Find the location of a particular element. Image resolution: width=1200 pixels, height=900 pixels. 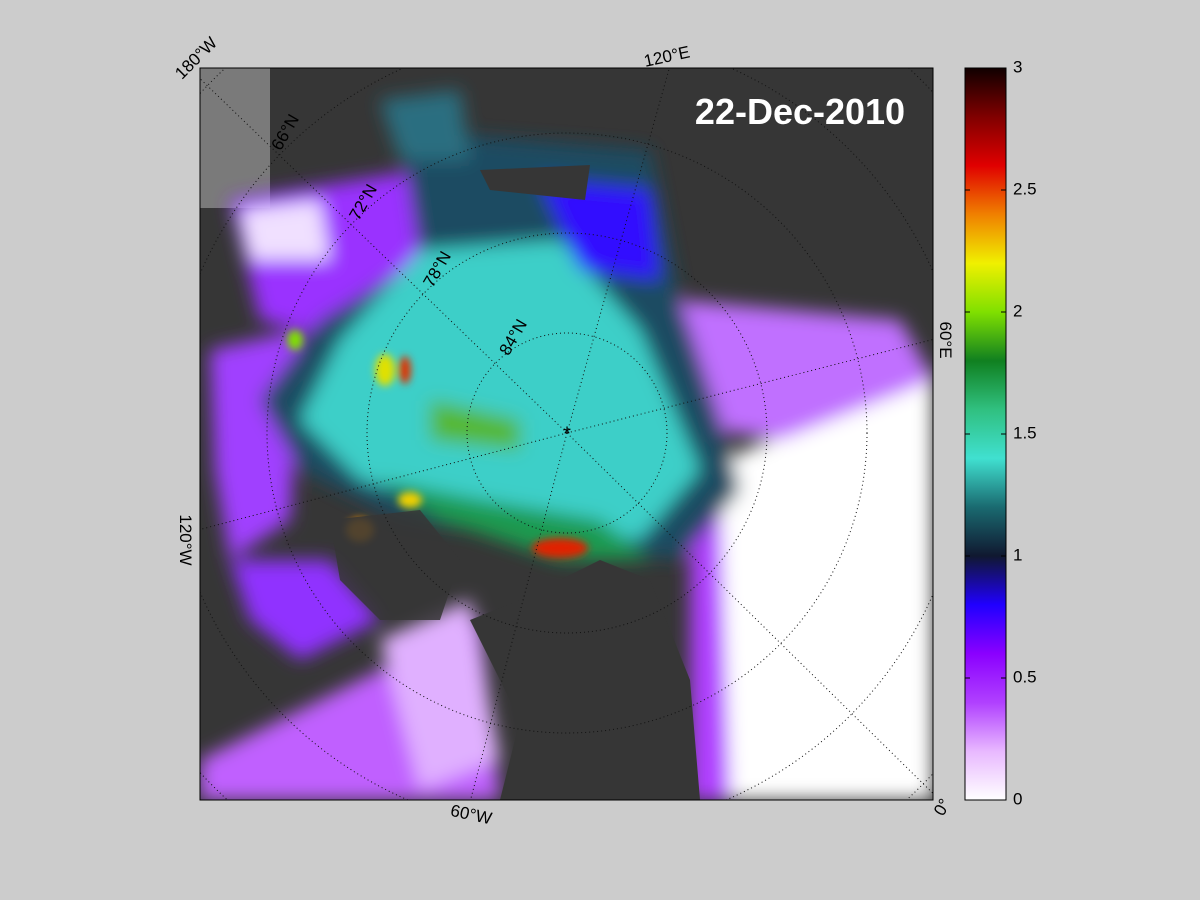

colorbar-tick-label: 2.5 is located at coordinates (1025, 188).